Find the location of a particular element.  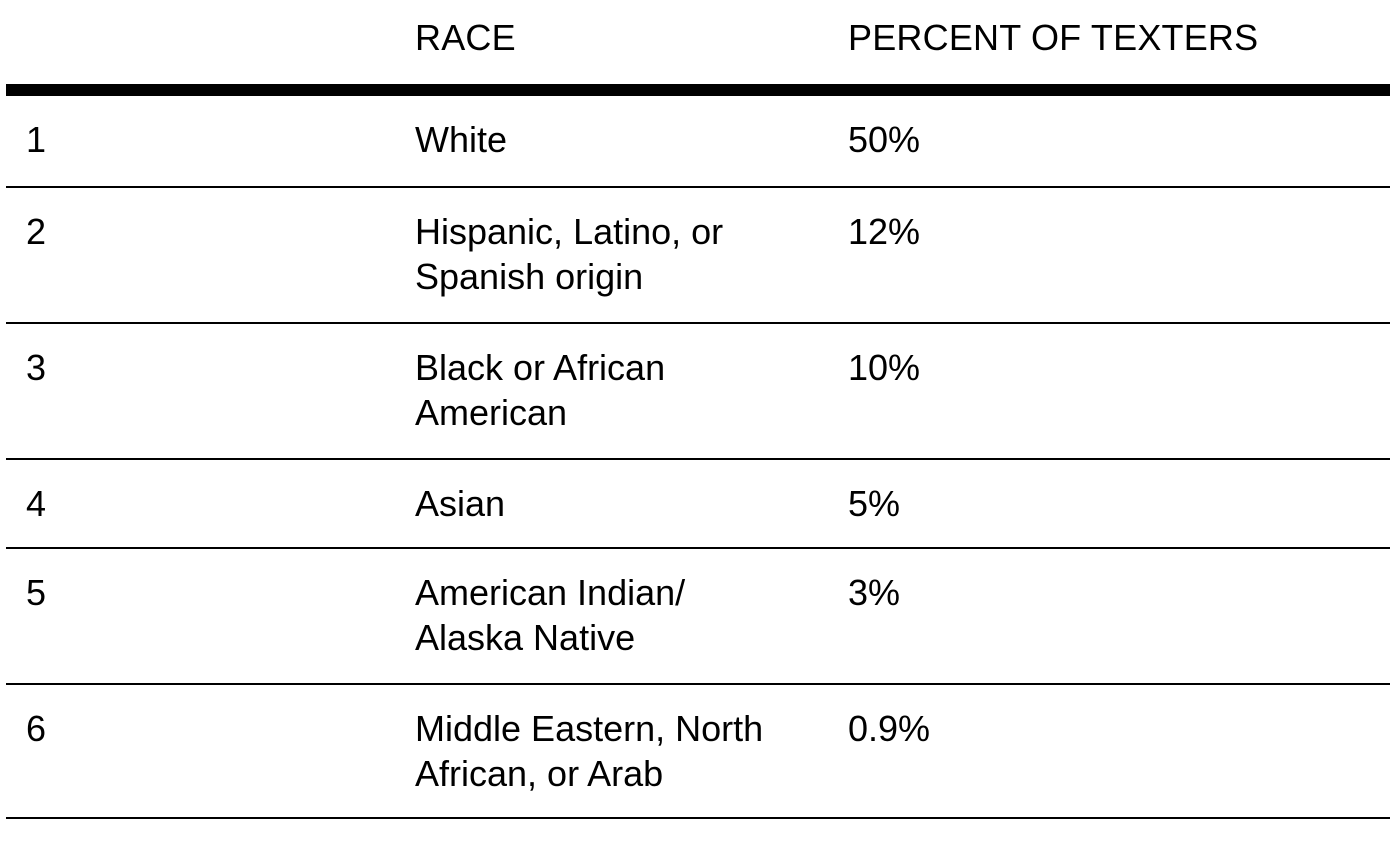

row-race: Asian is located at coordinates (460, 503).